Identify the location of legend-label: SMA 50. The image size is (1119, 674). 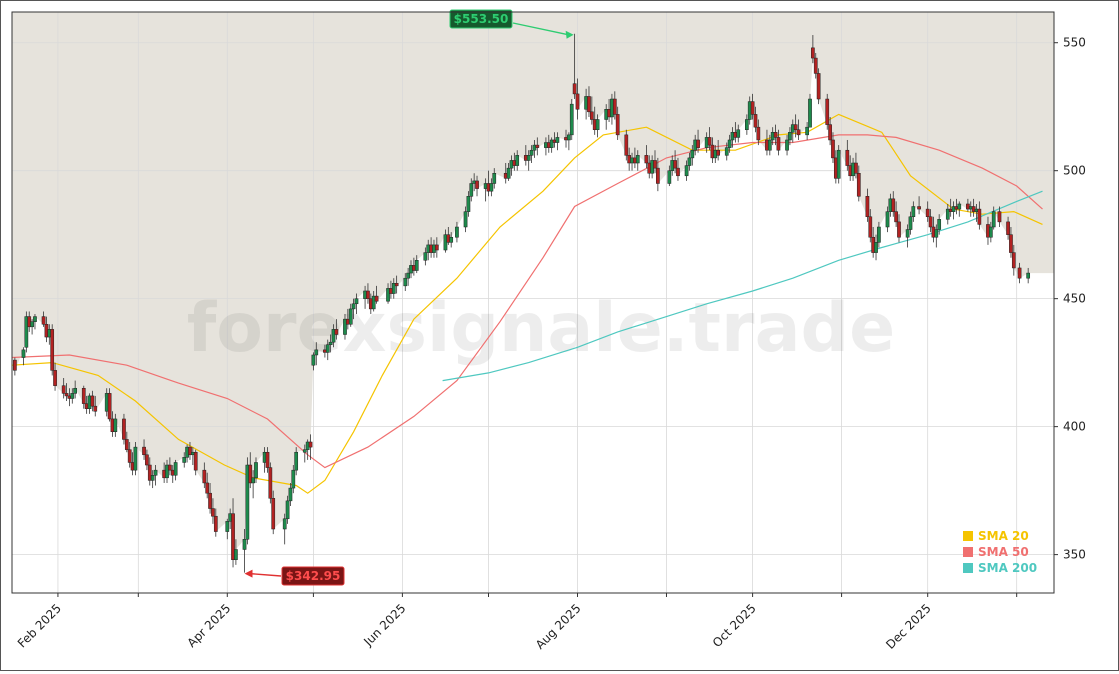
(1003, 552).